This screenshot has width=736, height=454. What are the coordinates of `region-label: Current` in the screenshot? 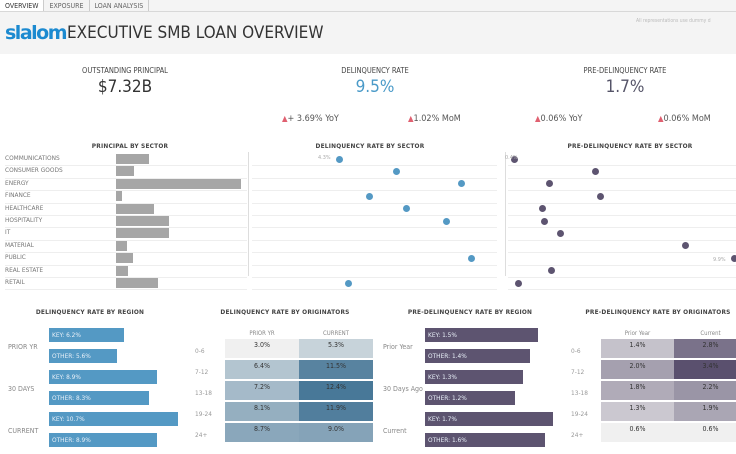 It's located at (395, 431).